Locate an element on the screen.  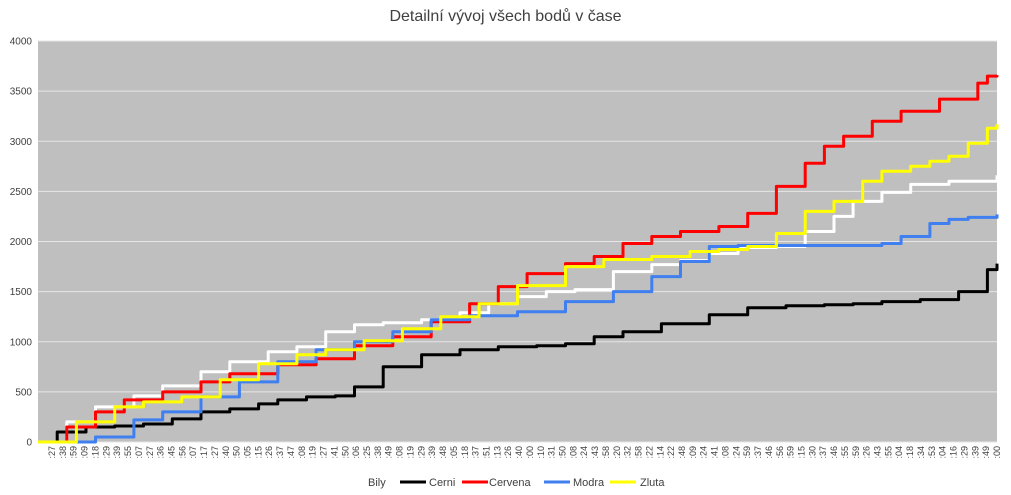
legend-label-cervena: Cervena is located at coordinates (510, 483).